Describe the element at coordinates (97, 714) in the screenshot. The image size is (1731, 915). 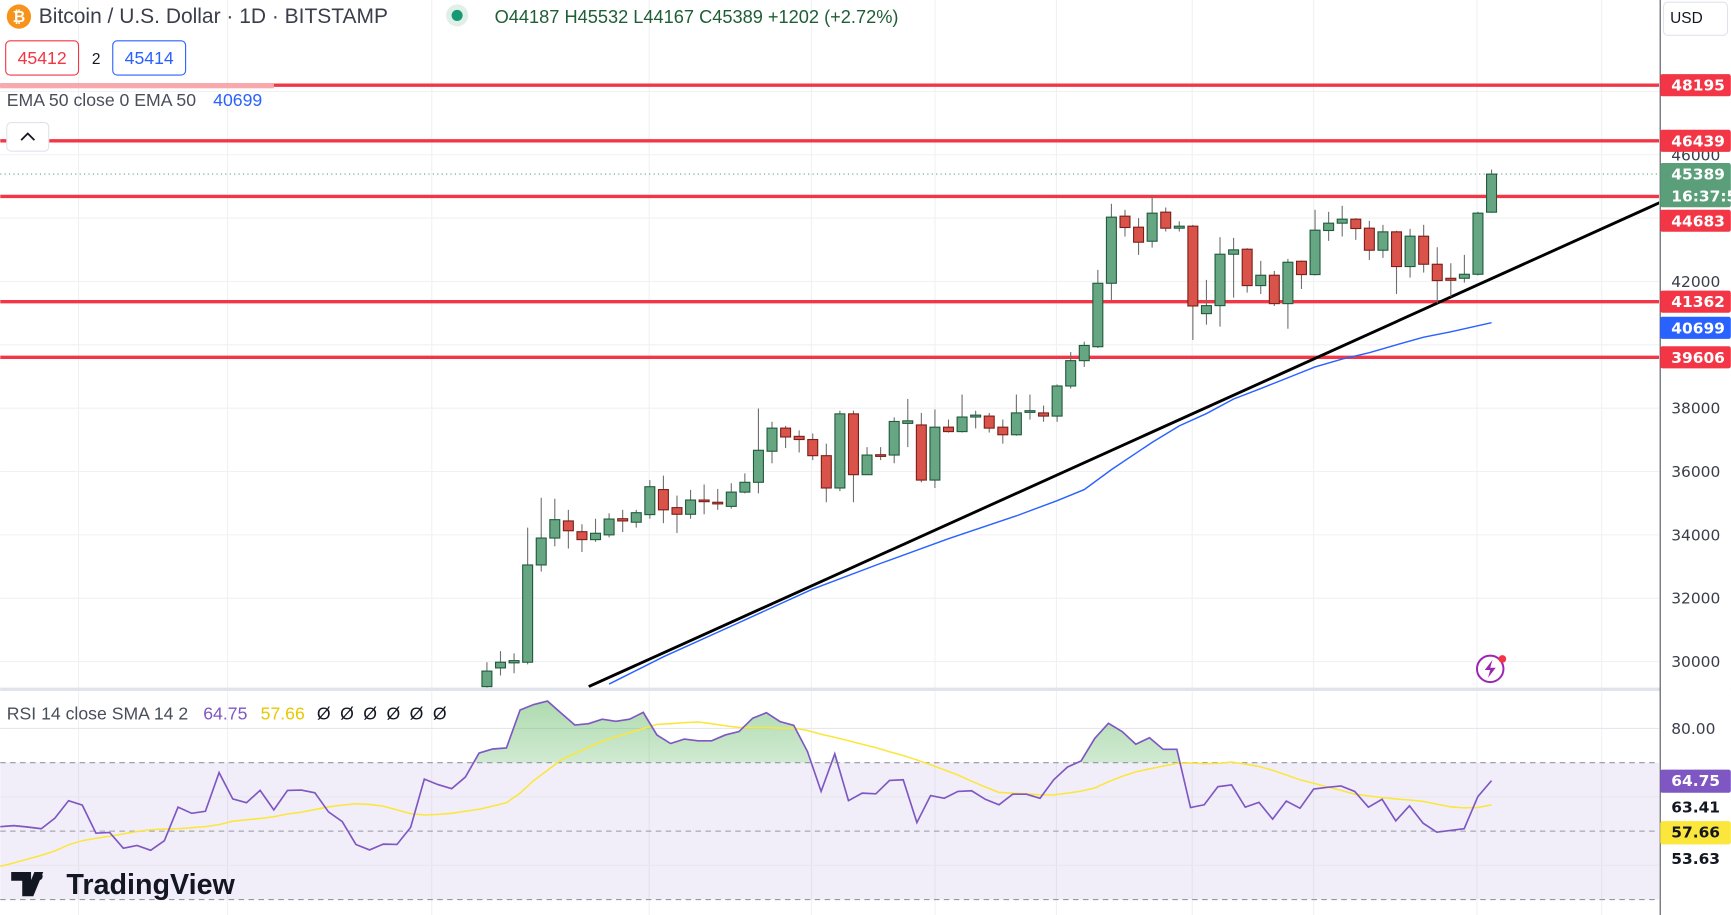
I see `rsi-legend-label: RSI 14 close SMA 14 2` at that location.